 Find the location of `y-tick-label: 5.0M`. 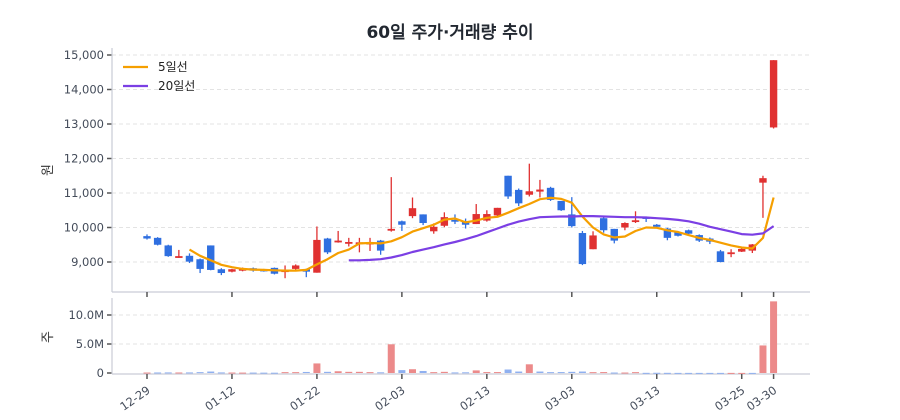

y-tick-label: 5.0M is located at coordinates (90, 344).